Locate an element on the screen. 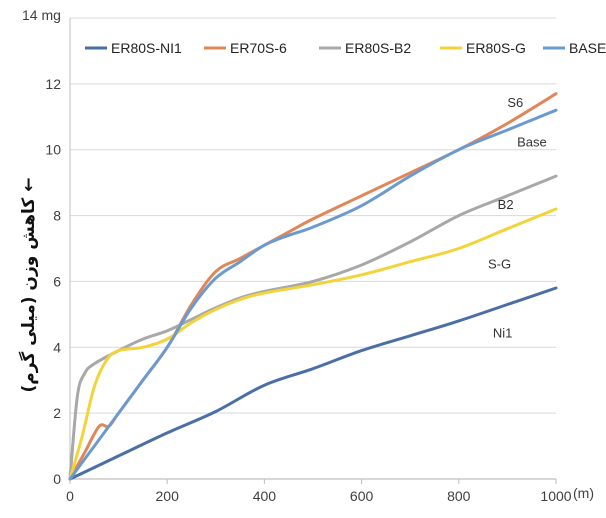 The height and width of the screenshot is (518, 606). x-tick-label: 200 is located at coordinates (168, 496).